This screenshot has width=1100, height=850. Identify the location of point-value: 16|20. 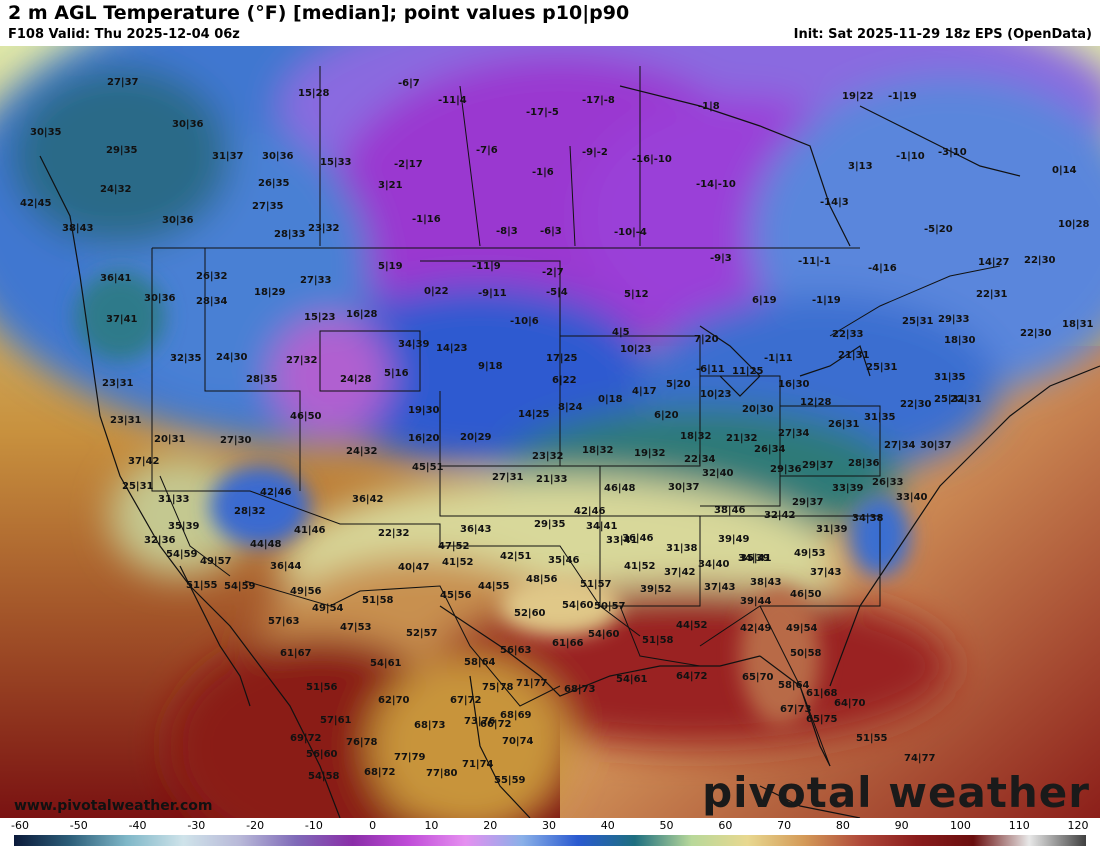
(424, 438).